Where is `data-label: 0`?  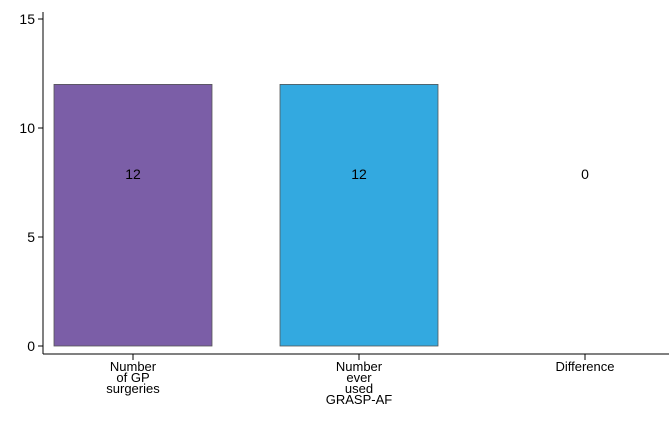
data-label: 0 is located at coordinates (585, 174).